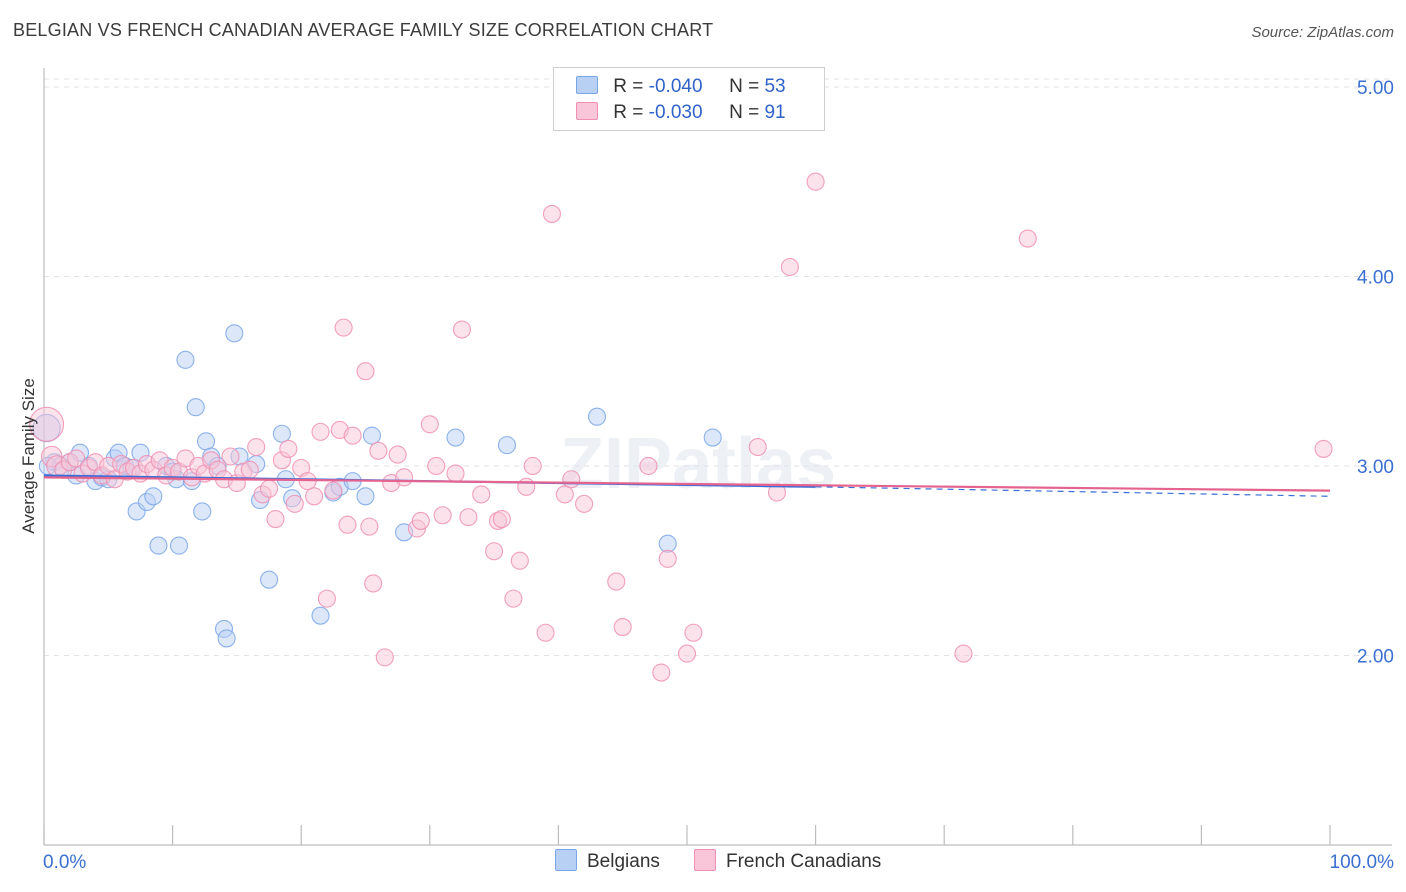 The width and height of the screenshot is (1406, 892). Describe the element at coordinates (1375, 656) in the screenshot. I see `y-tick-label: 2.00` at that location.